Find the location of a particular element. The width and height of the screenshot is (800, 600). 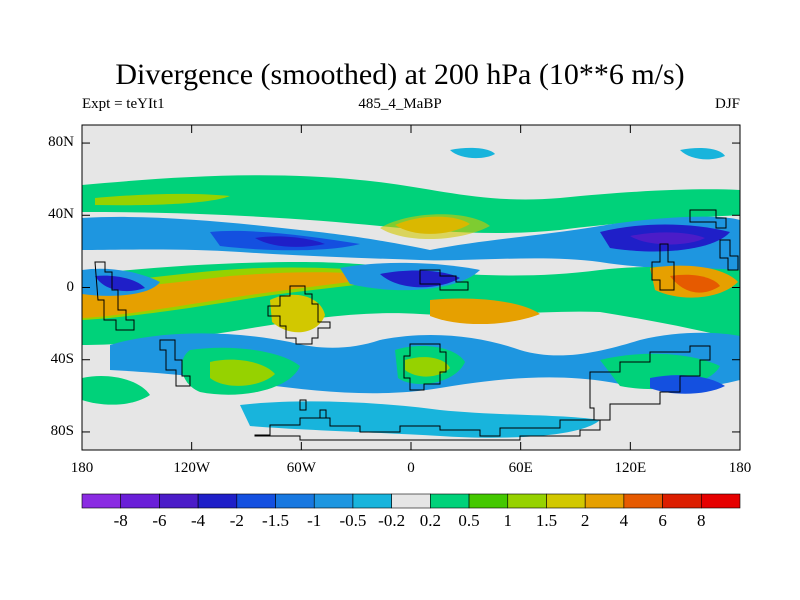

colorbar is located at coordinates (411, 501).